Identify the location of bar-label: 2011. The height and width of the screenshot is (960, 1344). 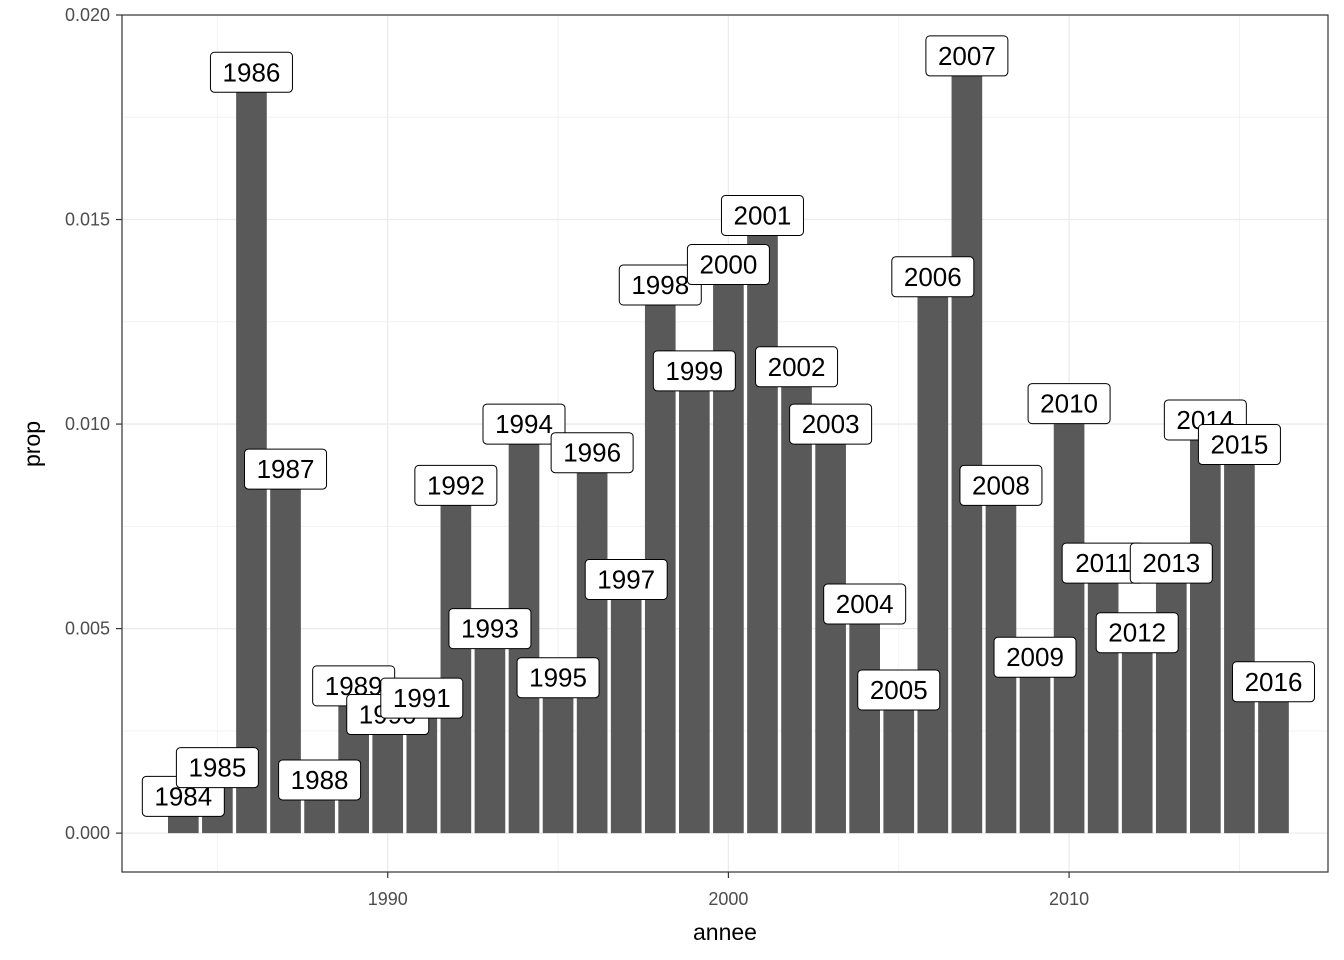
(1103, 563).